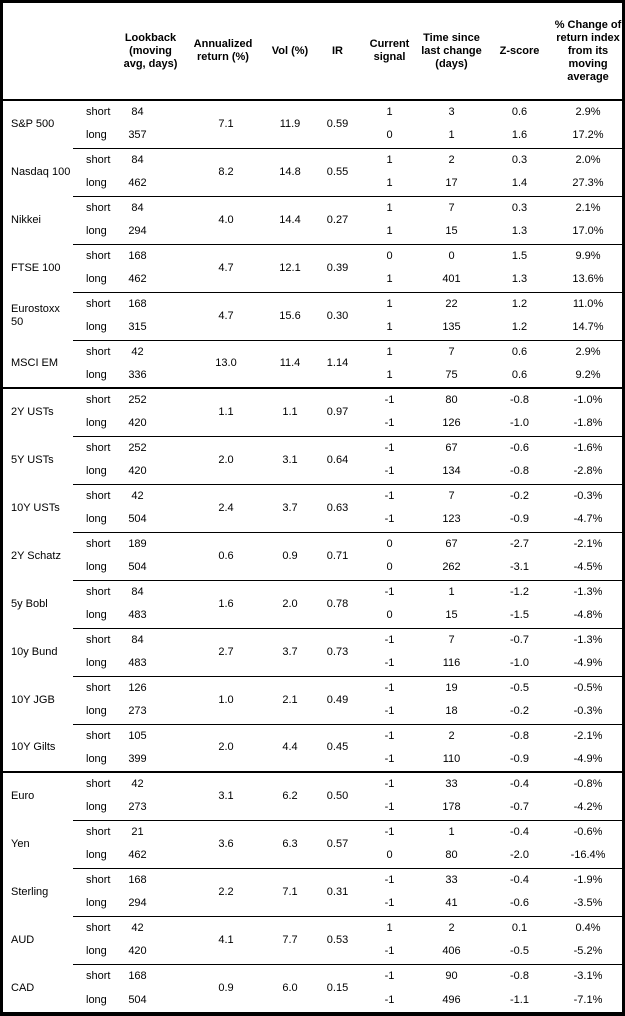 This screenshot has height=1016, width=625. What do you see at coordinates (588, 903) in the screenshot?
I see `pct-change-value: -3.5%` at bounding box center [588, 903].